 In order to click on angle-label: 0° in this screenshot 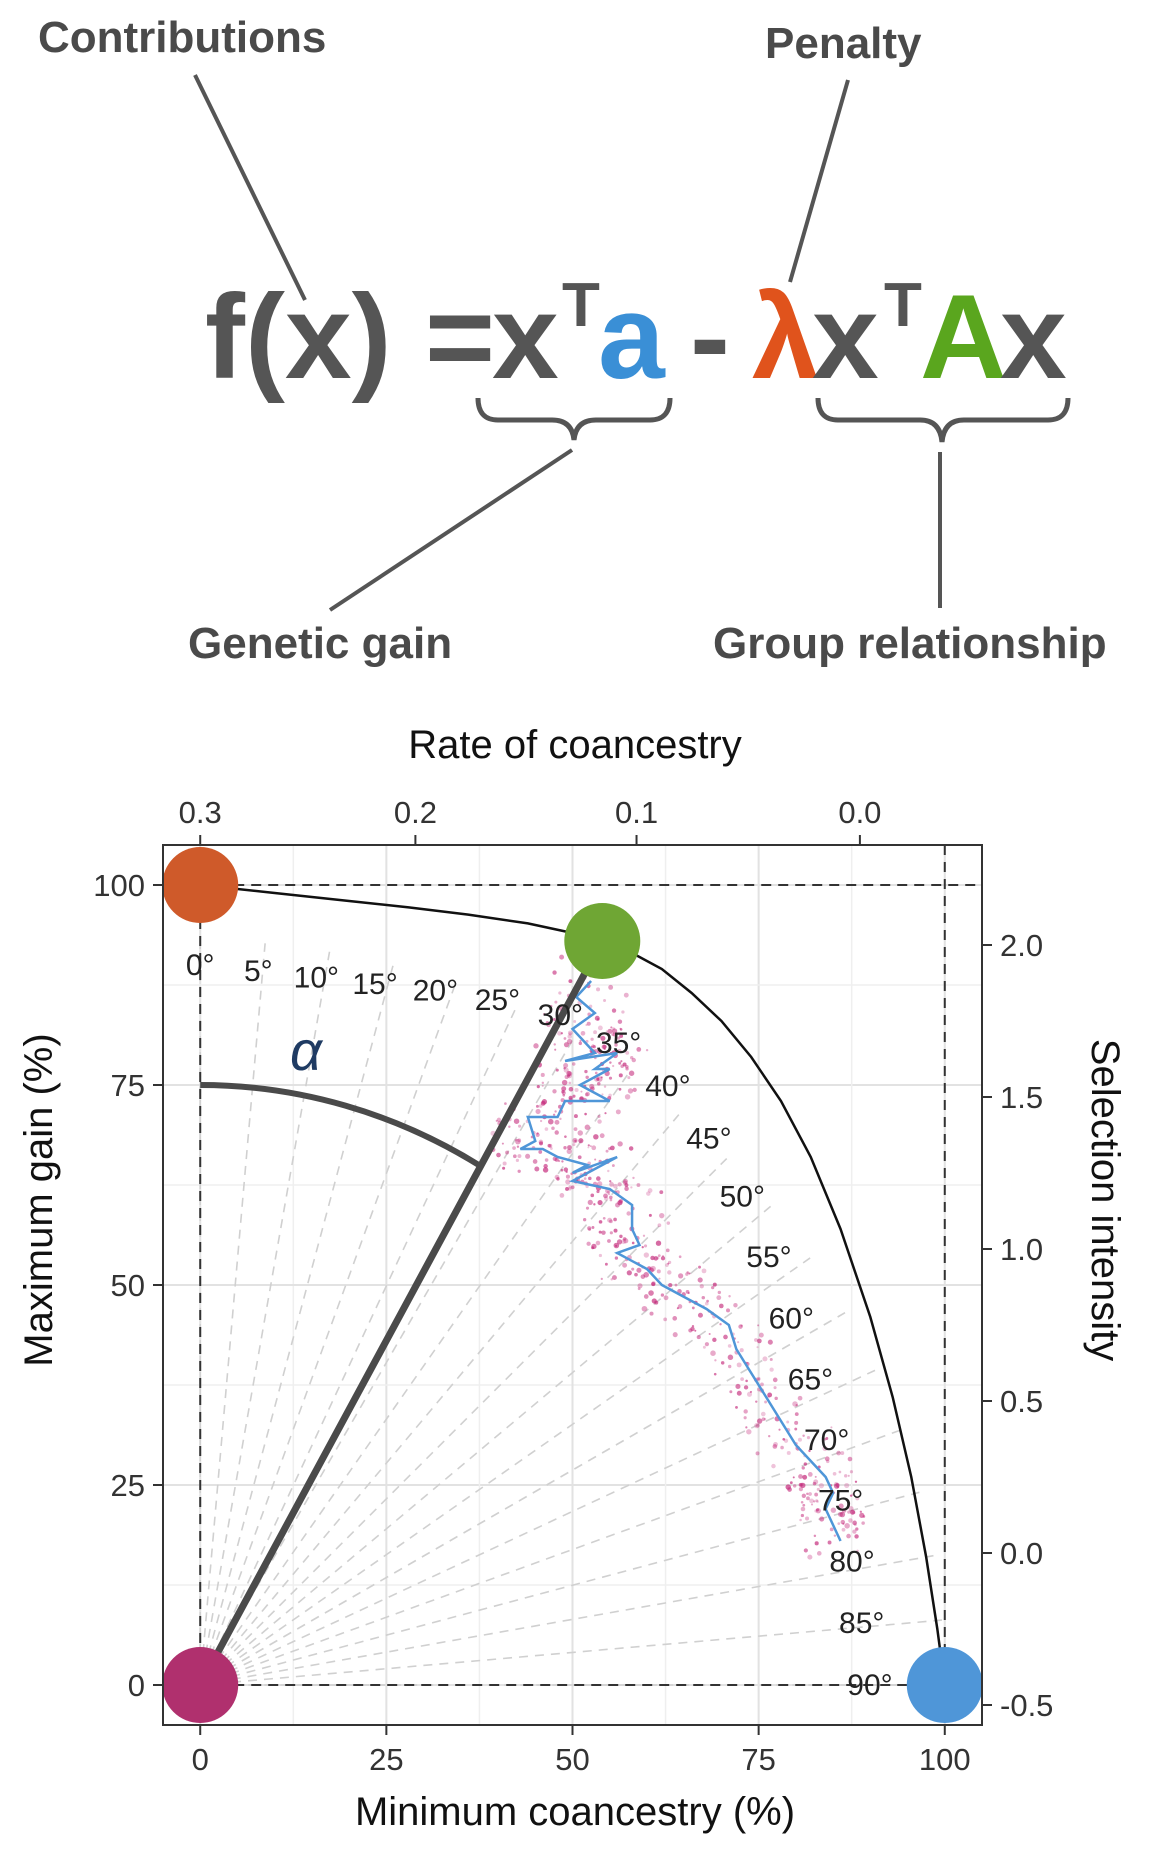, I will do `click(200, 965)`.